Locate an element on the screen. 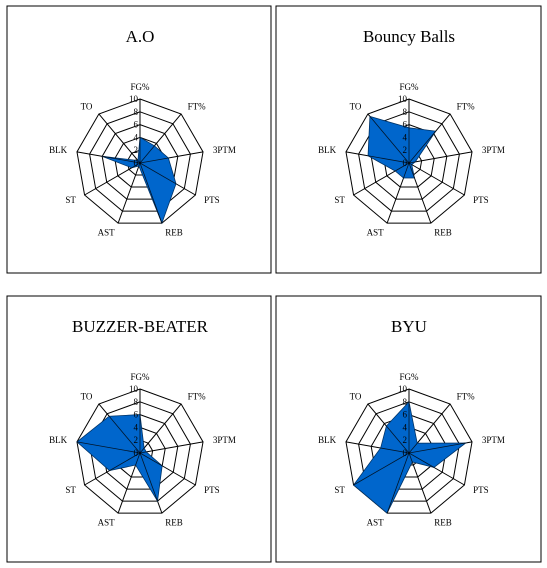 Image resolution: width=547 pixels, height=568 pixels. chart-title: A.O is located at coordinates (140, 36).